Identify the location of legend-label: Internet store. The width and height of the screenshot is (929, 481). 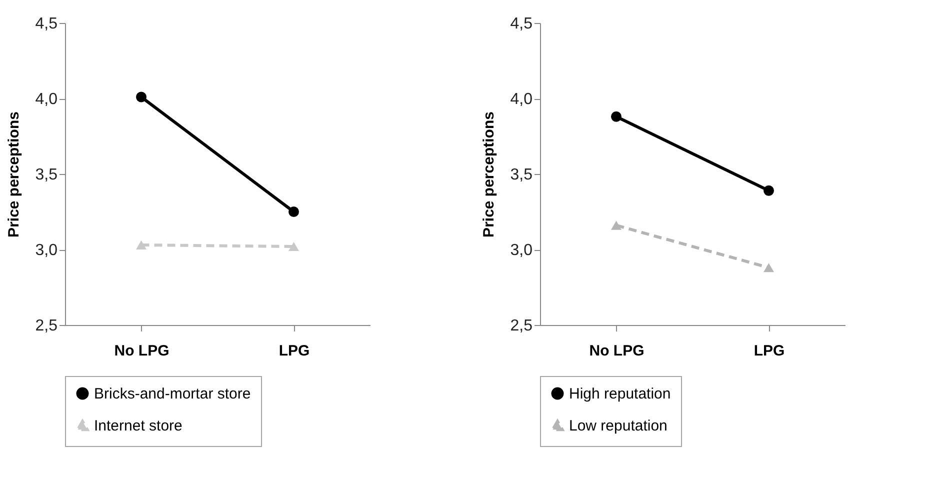
(138, 426).